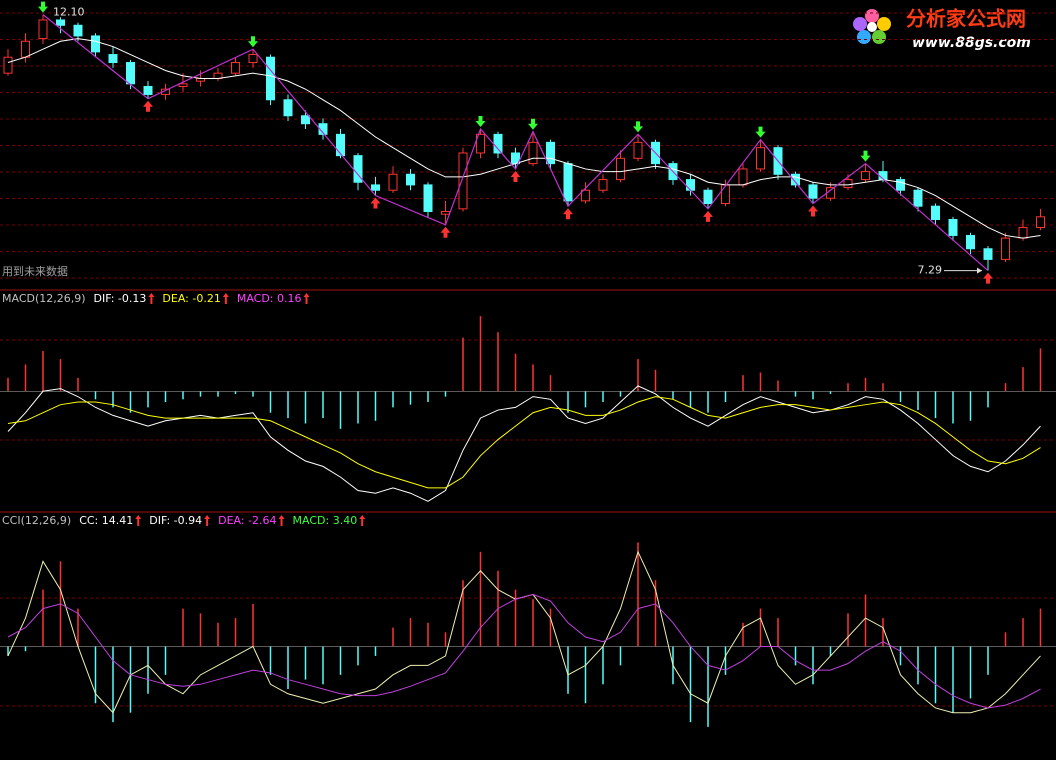 The image size is (1056, 760). What do you see at coordinates (930, 270) in the screenshot?
I see `low-label: 7.29` at bounding box center [930, 270].